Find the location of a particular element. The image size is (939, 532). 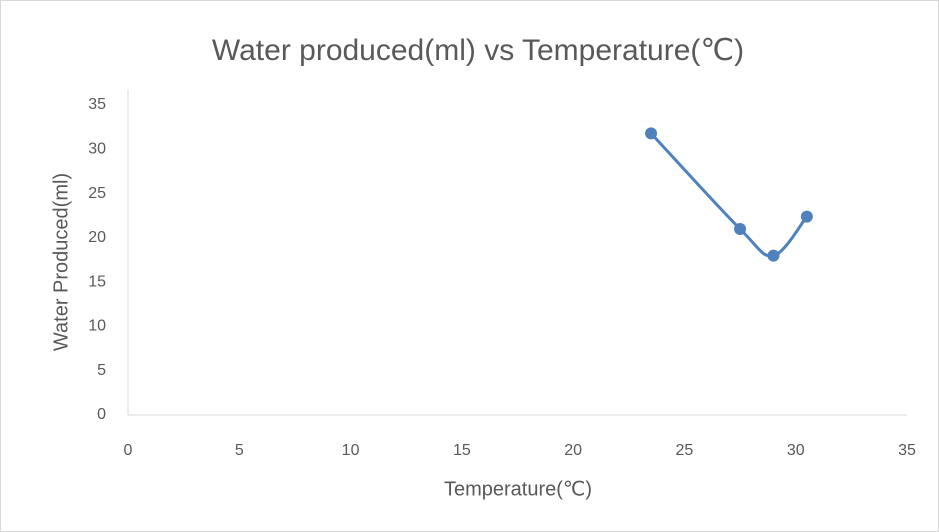

y-tick-label: 15 is located at coordinates (97, 281).